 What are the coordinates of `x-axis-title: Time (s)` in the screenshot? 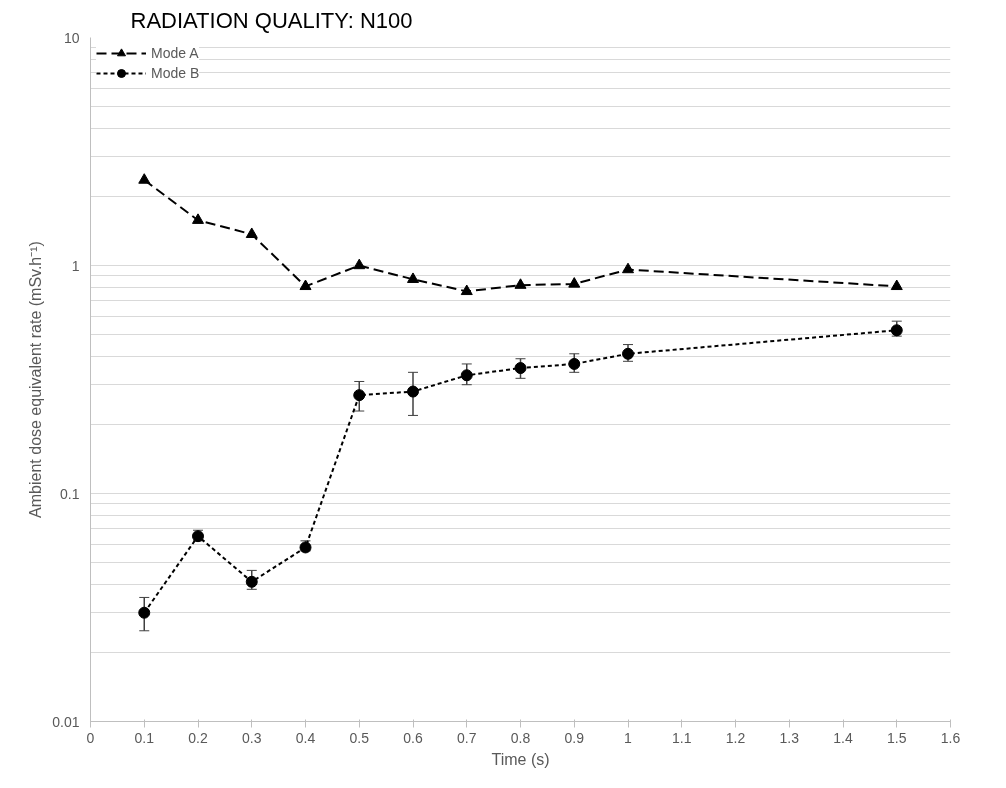 It's located at (520, 759).